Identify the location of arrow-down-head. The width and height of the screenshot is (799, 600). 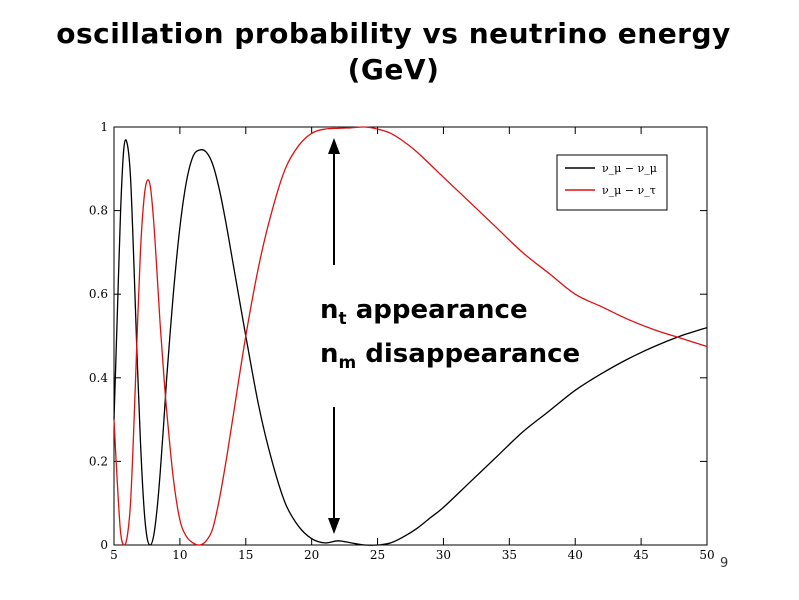
(334, 526).